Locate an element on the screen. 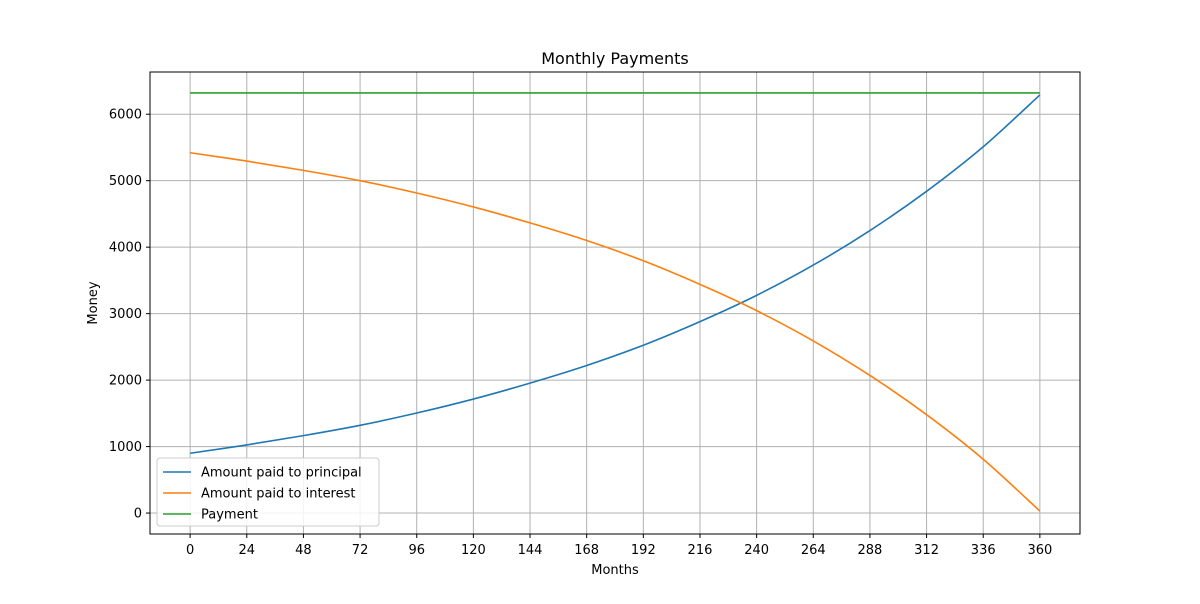 The height and width of the screenshot is (604, 1200). x-tick-label: 96 is located at coordinates (416, 550).